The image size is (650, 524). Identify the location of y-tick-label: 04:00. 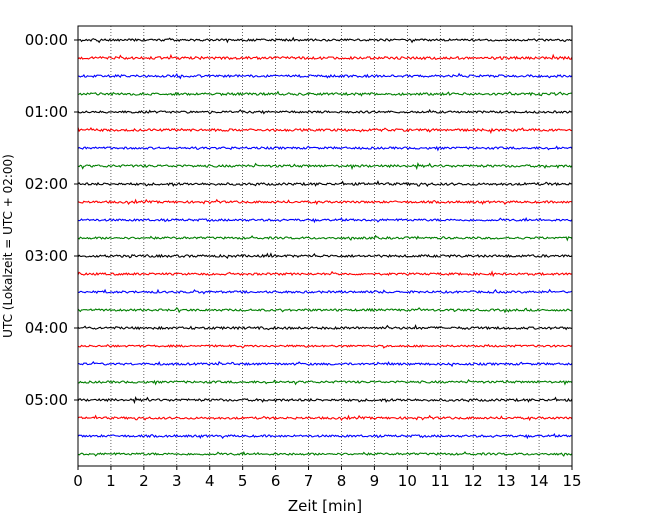
(46, 328).